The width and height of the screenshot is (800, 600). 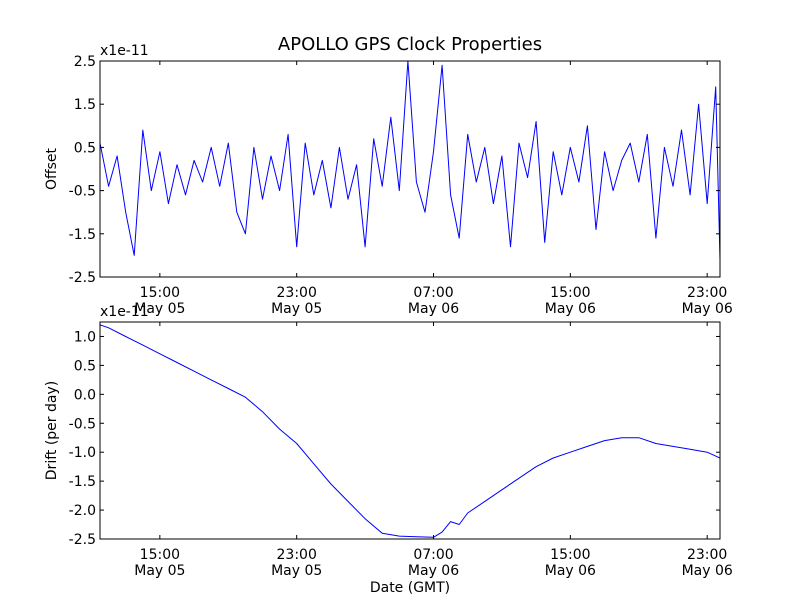 What do you see at coordinates (82, 453) in the screenshot?
I see `drift-ytick-label: -1.0` at bounding box center [82, 453].